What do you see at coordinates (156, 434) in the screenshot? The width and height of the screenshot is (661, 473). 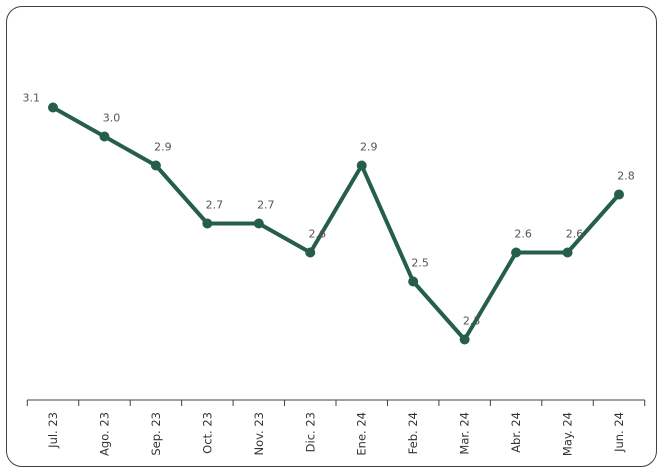 I see `x-tick-label: Sep. 23` at bounding box center [156, 434].